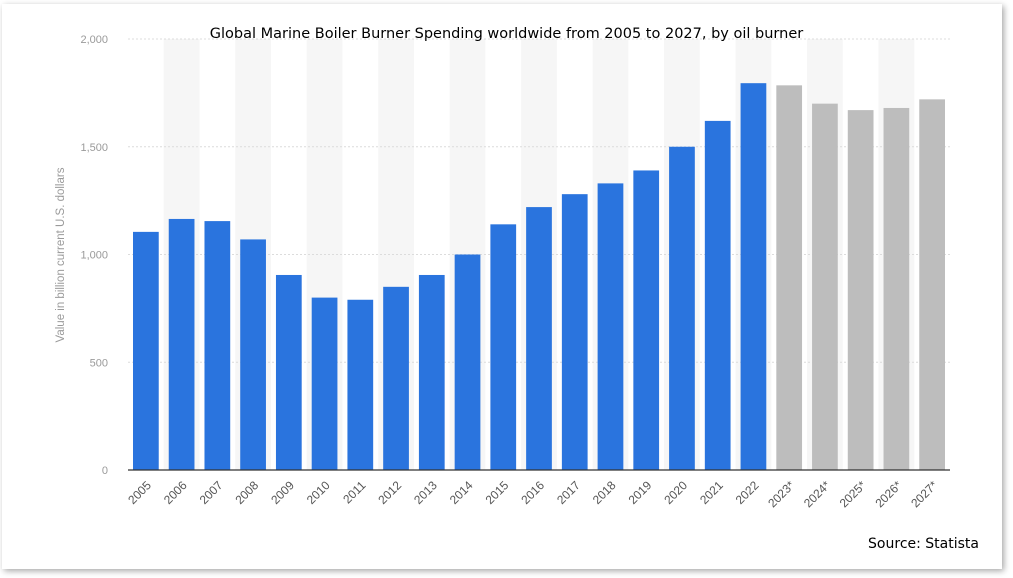  What do you see at coordinates (753, 277) in the screenshot?
I see `bar-2022` at bounding box center [753, 277].